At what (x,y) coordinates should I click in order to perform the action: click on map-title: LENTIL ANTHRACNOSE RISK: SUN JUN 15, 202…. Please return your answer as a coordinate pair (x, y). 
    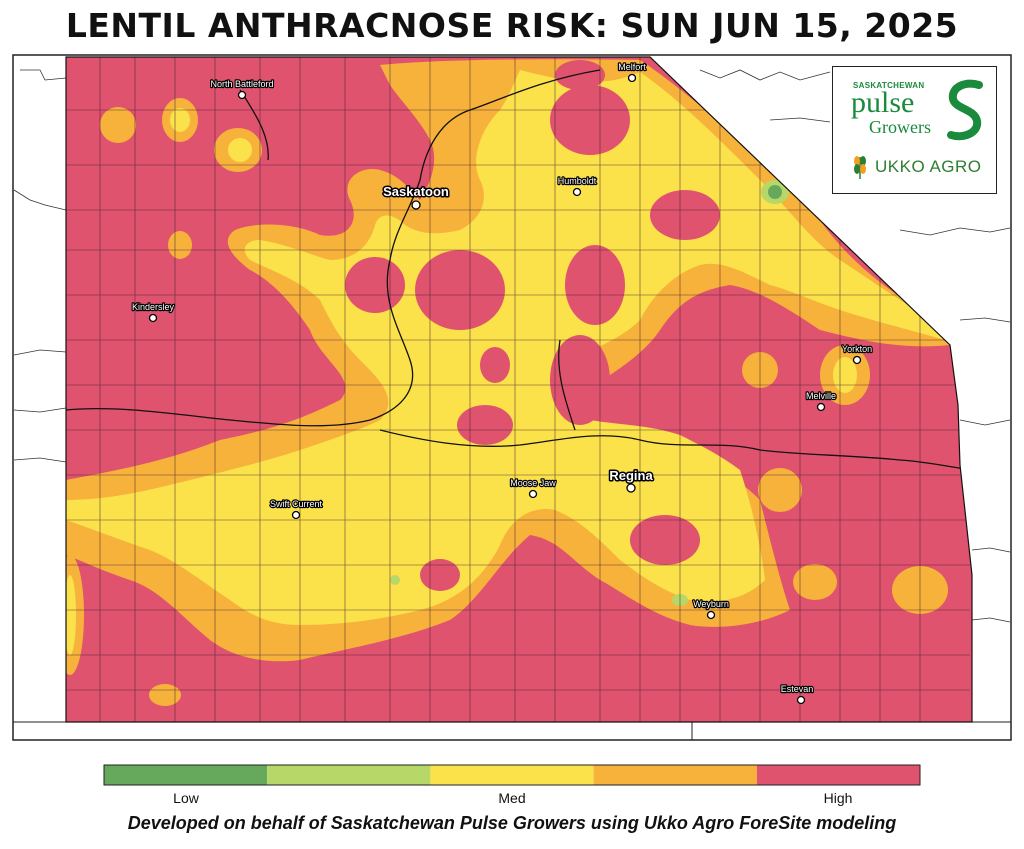
    Looking at the image, I should click on (512, 25).